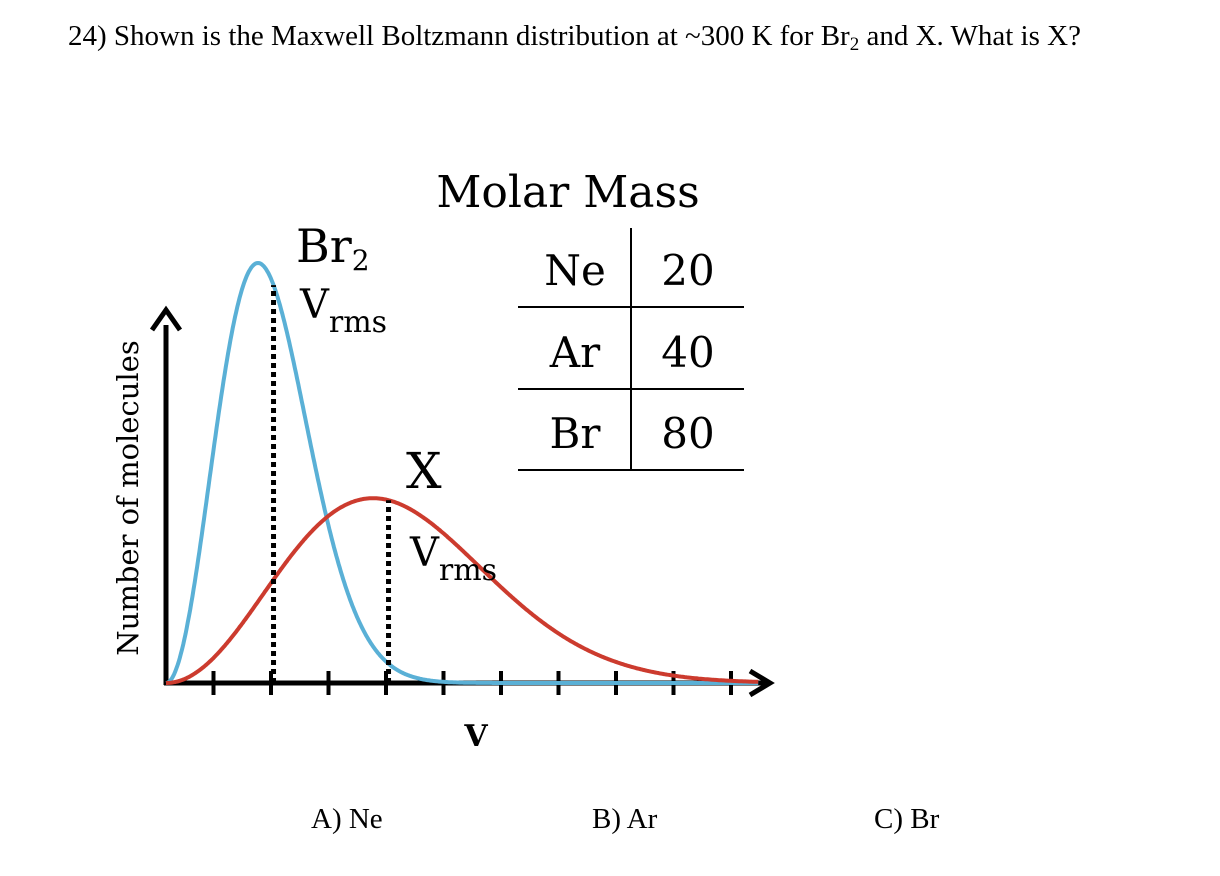 The height and width of the screenshot is (876, 1220). I want to click on question-number: 24), so click(87, 36).